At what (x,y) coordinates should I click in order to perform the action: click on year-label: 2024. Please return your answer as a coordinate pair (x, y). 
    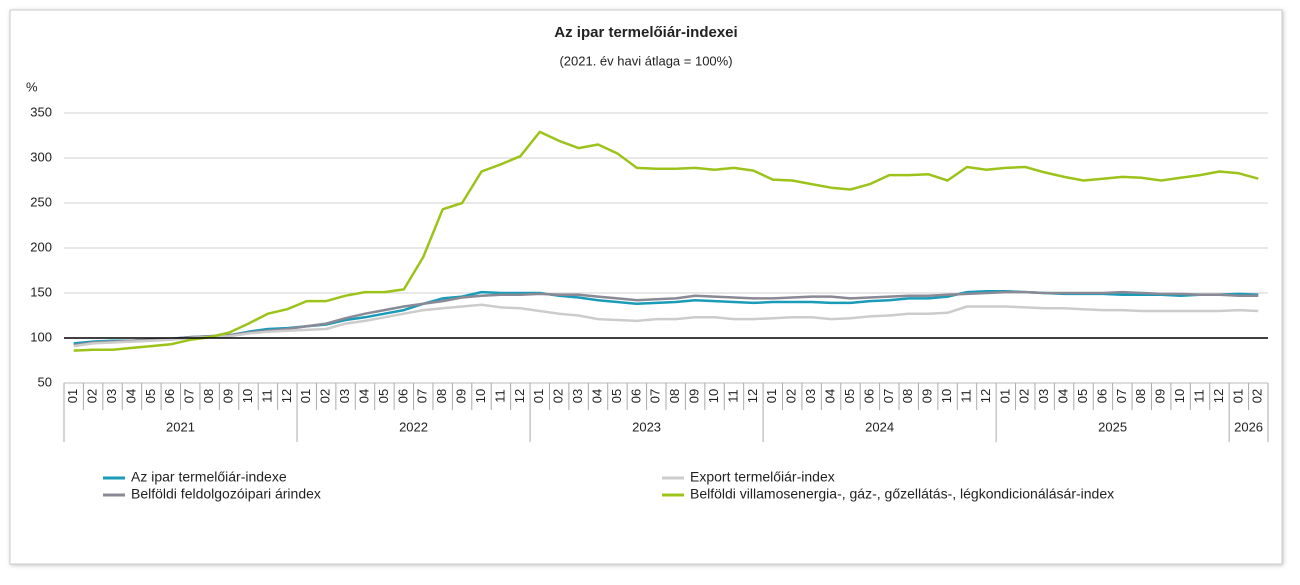
    Looking at the image, I should click on (879, 426).